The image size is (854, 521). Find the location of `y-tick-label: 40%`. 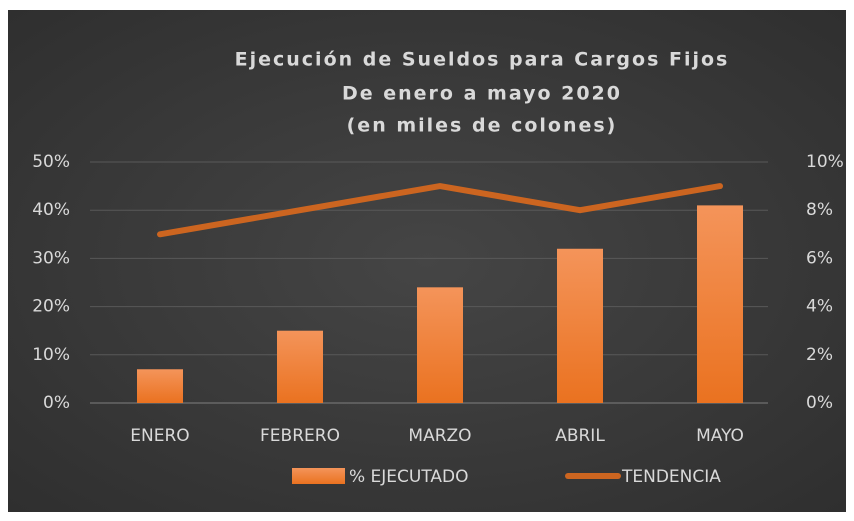

y-tick-label: 40% is located at coordinates (51, 210).